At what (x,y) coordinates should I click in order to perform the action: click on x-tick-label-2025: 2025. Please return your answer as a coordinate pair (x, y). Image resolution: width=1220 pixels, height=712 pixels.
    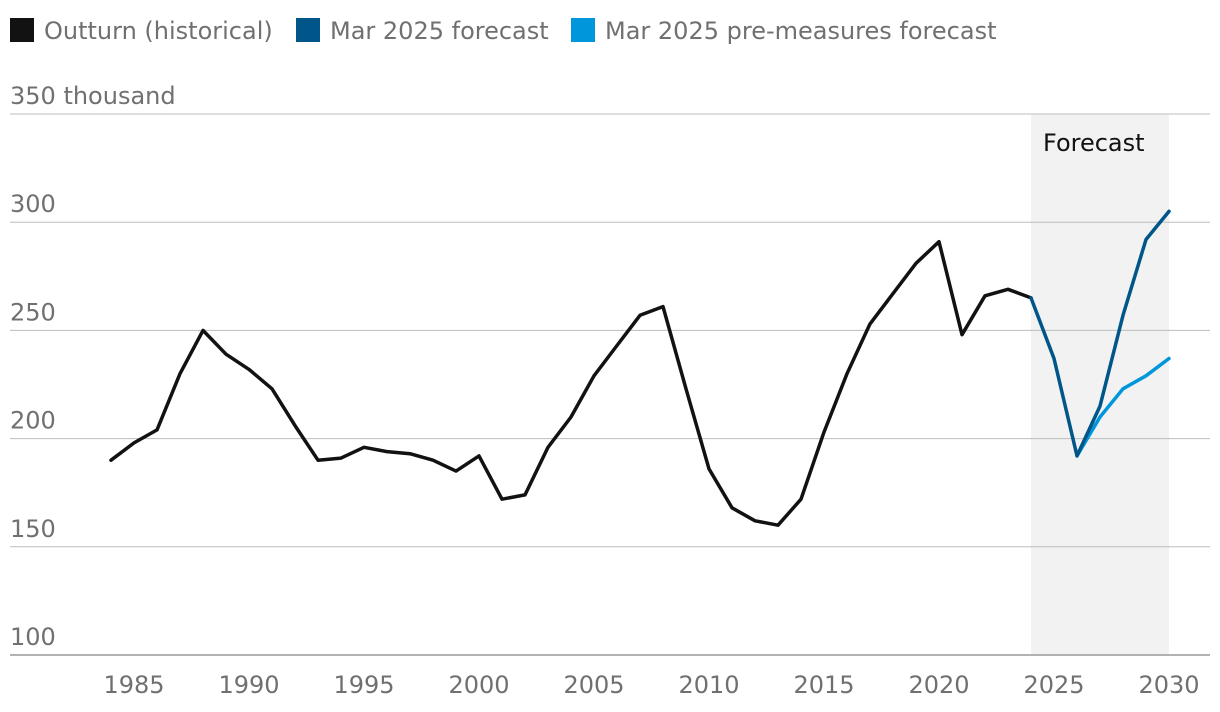
    Looking at the image, I should click on (1053, 685).